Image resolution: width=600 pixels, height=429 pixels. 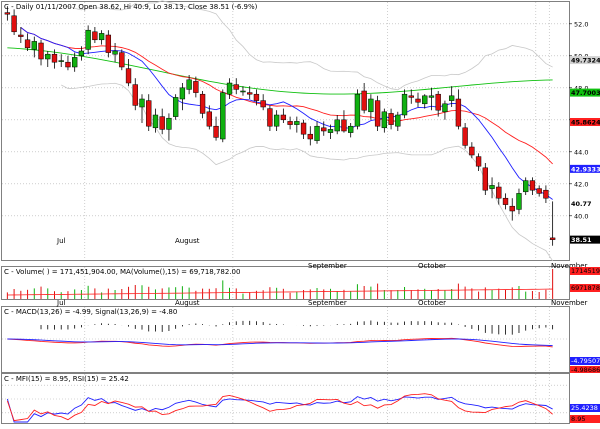 I want to click on month-label-september: September, so click(x=327, y=266).